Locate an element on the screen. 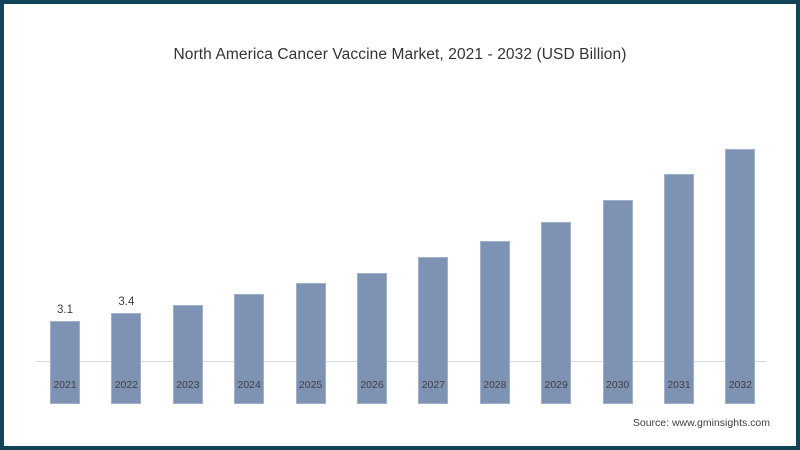  bar-column-2027 is located at coordinates (433, 225).